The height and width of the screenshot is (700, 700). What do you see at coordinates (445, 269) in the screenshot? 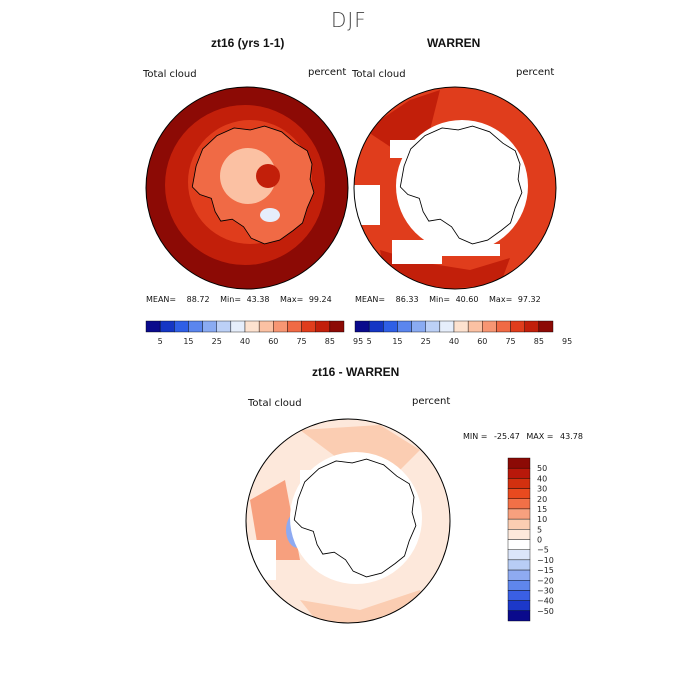
I see `panel-2-highcloud-lower` at bounding box center [445, 269].